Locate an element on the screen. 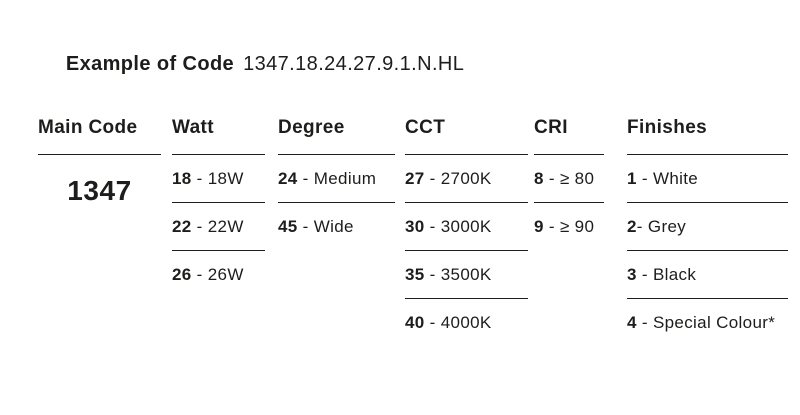  degree-option-24: 24 - Medium is located at coordinates (336, 179).